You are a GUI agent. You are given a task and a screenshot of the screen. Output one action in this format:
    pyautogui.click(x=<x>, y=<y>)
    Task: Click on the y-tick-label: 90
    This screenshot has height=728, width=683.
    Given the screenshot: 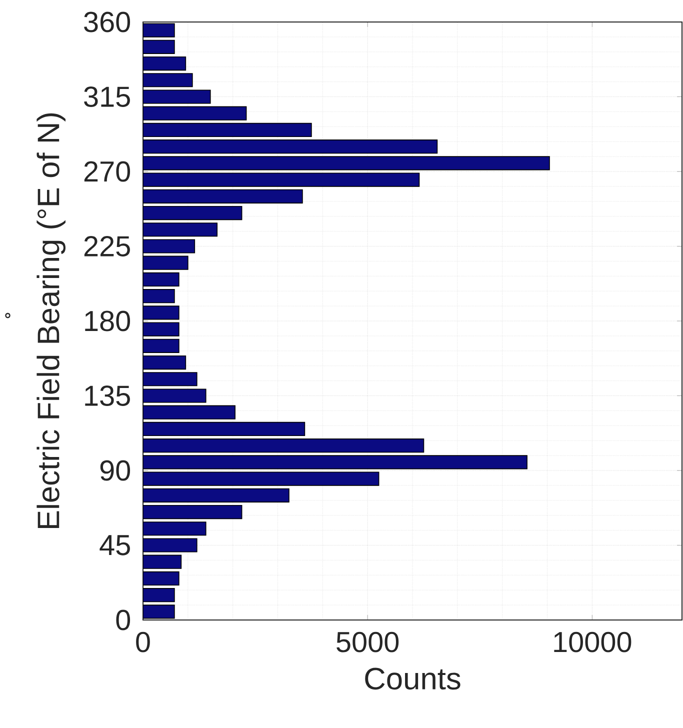 What is the action you would take?
    pyautogui.click(x=115, y=470)
    